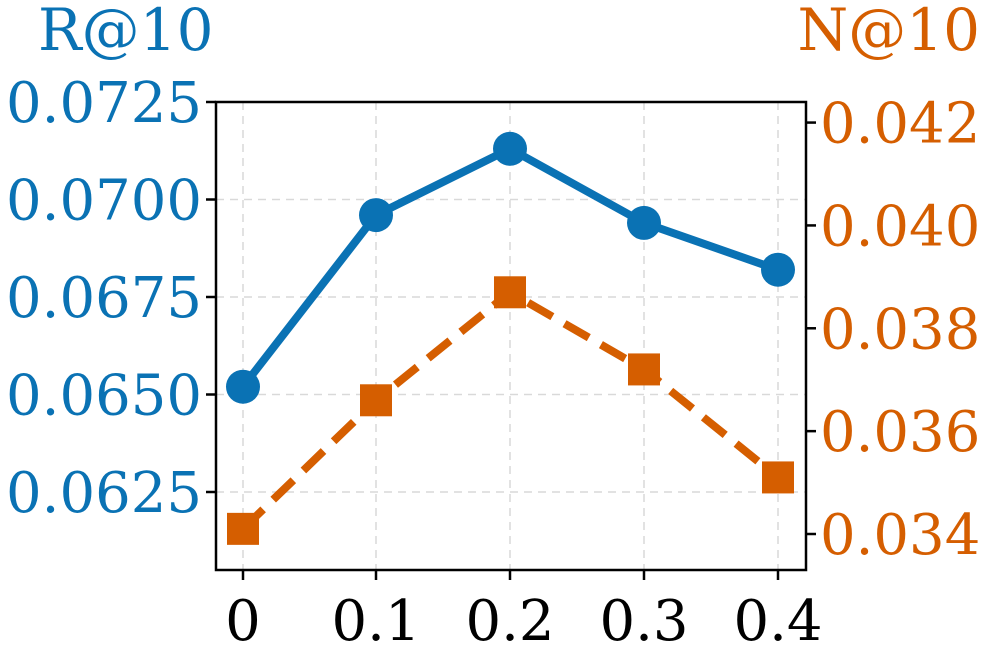 Image resolution: width=998 pixels, height=668 pixels. Describe the element at coordinates (104, 103) in the screenshot. I see `left-tick-label-4: 0.0725` at that location.